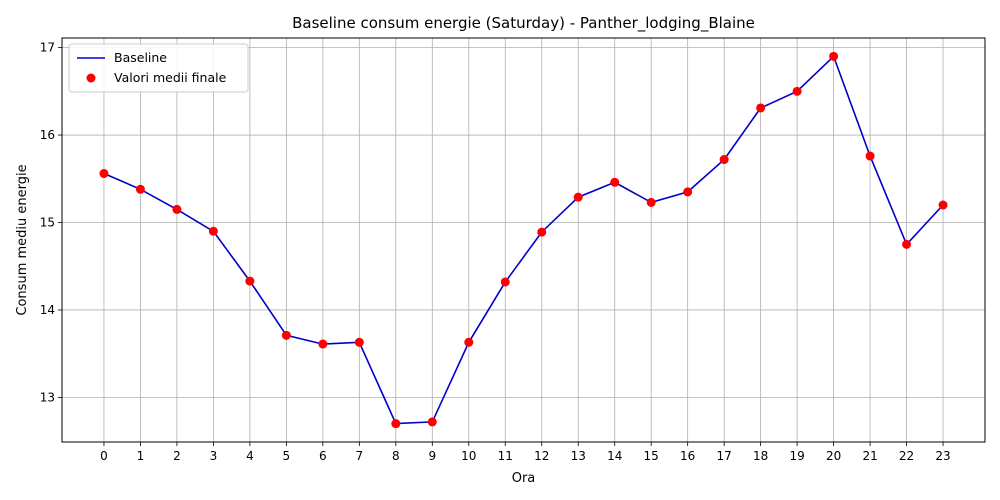 The width and height of the screenshot is (1000, 500). Describe the element at coordinates (651, 456) in the screenshot. I see `x-tick-label: 15` at that location.